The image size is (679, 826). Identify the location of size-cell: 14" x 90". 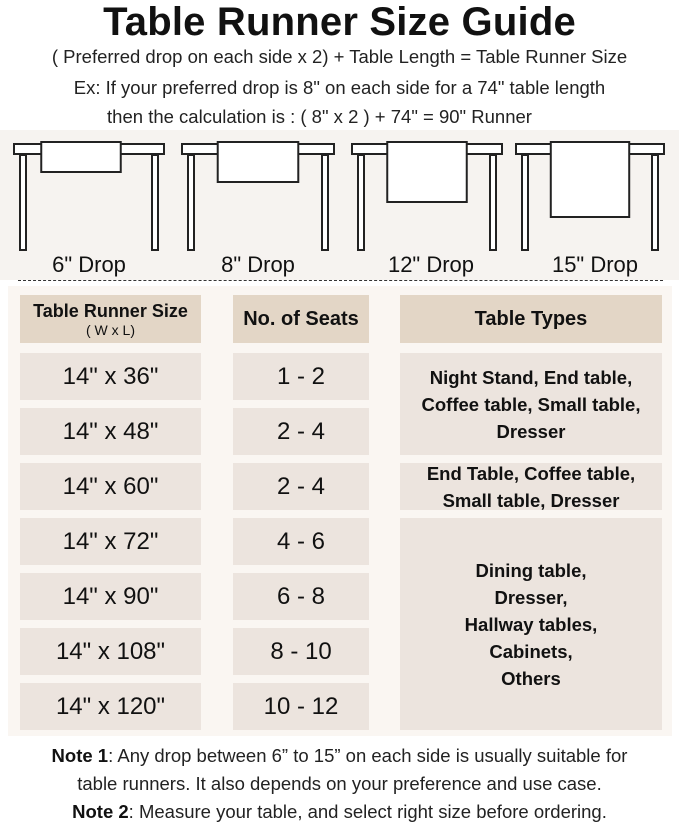
(110, 596).